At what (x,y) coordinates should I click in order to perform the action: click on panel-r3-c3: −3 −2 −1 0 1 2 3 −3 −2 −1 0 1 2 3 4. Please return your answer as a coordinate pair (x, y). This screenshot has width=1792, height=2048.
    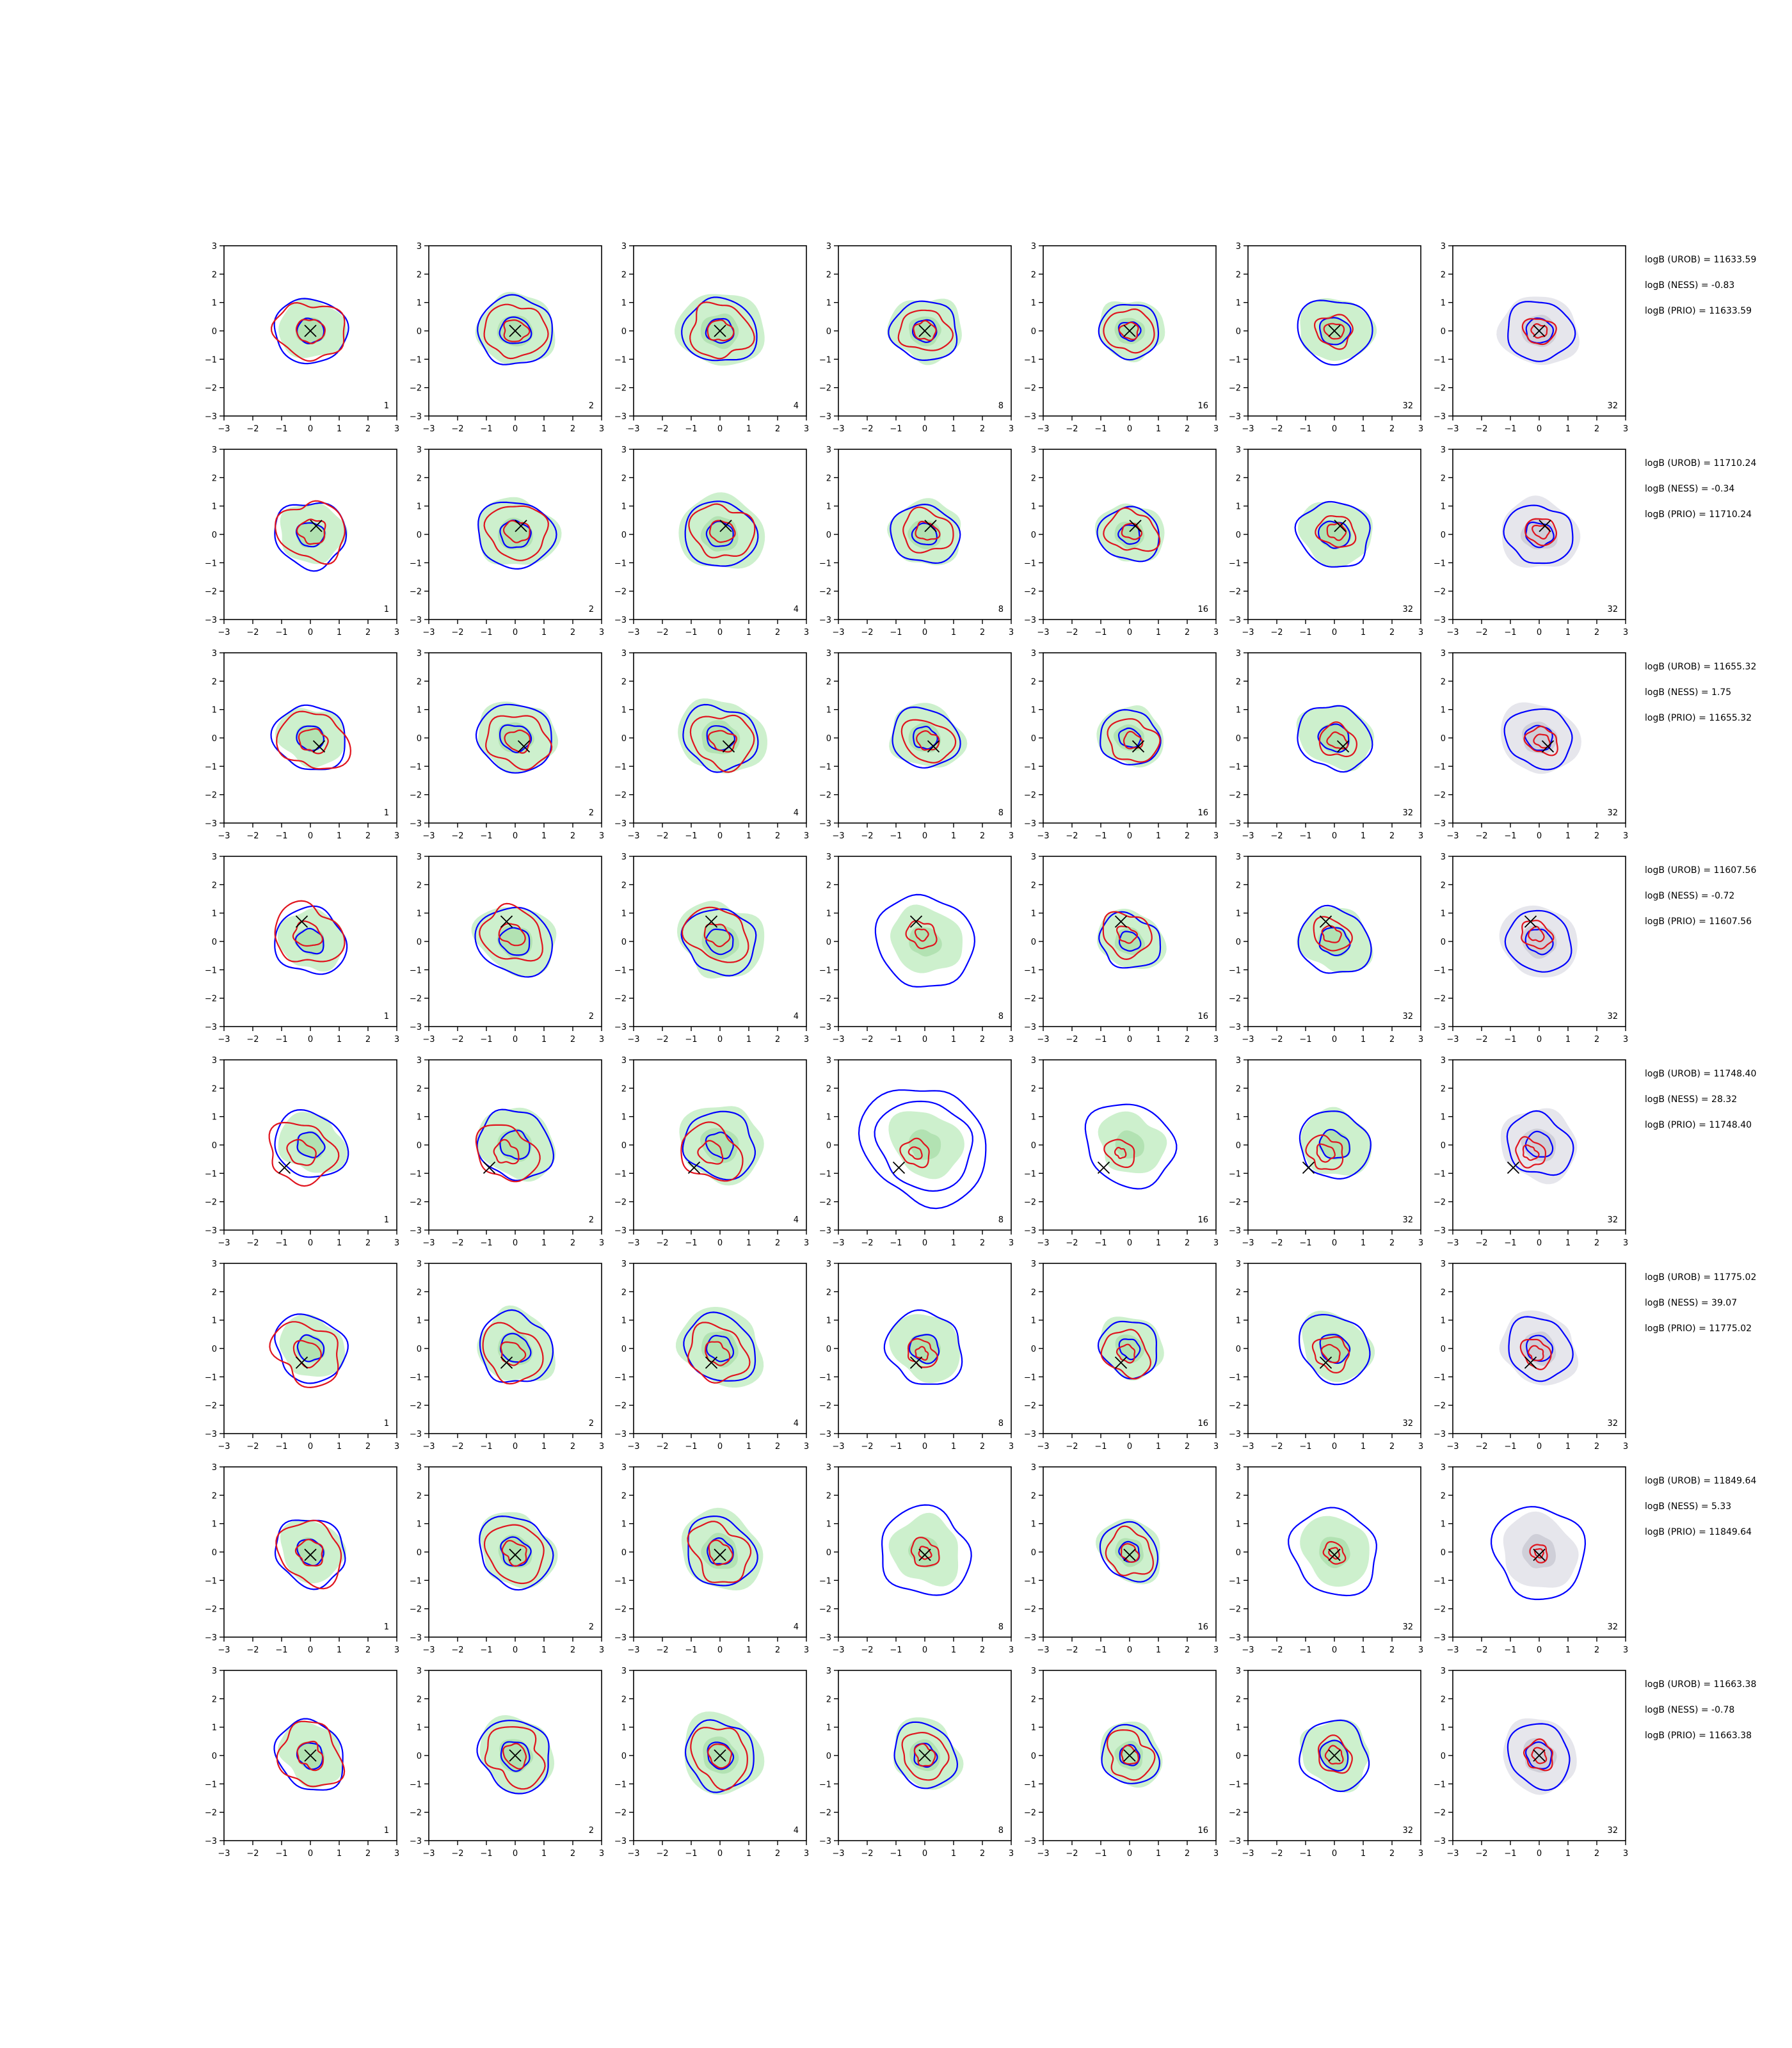
    Looking at the image, I should click on (711, 745).